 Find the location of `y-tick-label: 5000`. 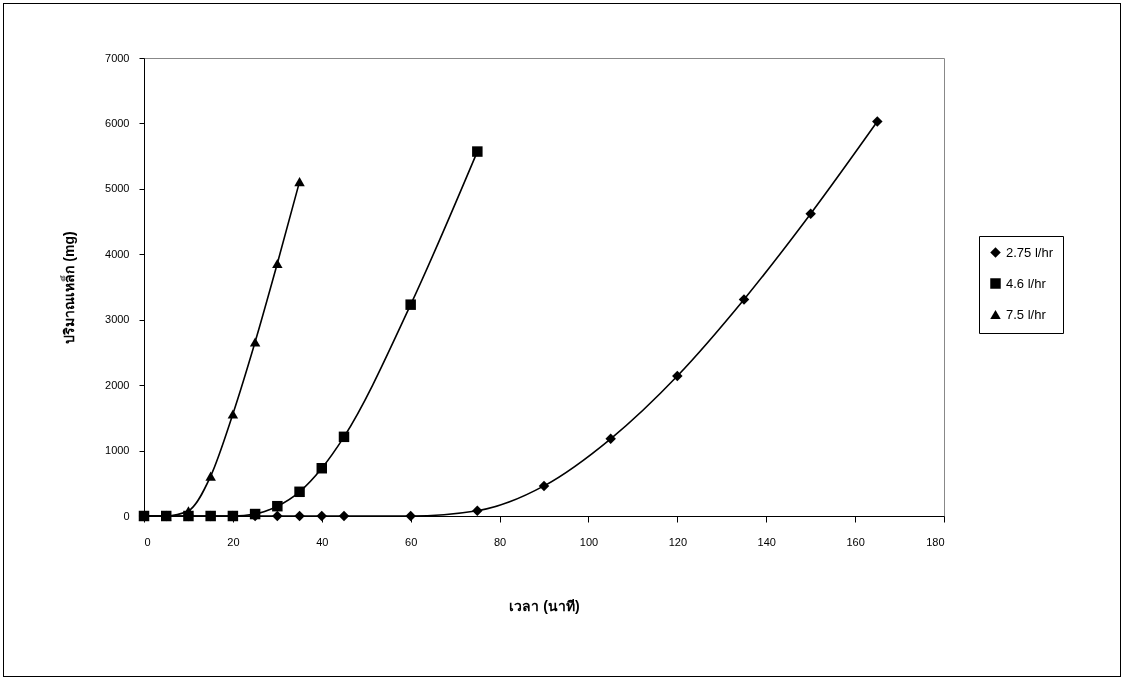

y-tick-label: 5000 is located at coordinates (117, 188).